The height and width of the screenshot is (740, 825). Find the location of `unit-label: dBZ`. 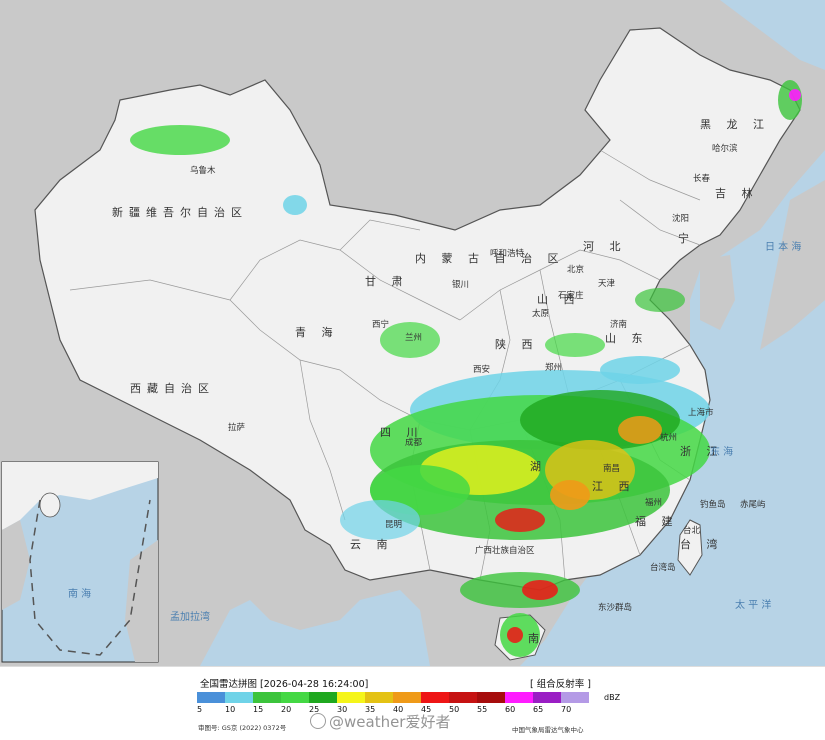

unit-label: dBZ is located at coordinates (612, 697).